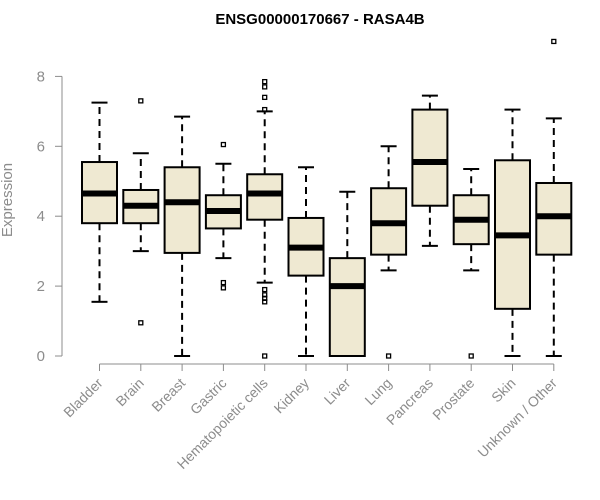 The width and height of the screenshot is (600, 500). I want to click on box-lung, so click(389, 252).